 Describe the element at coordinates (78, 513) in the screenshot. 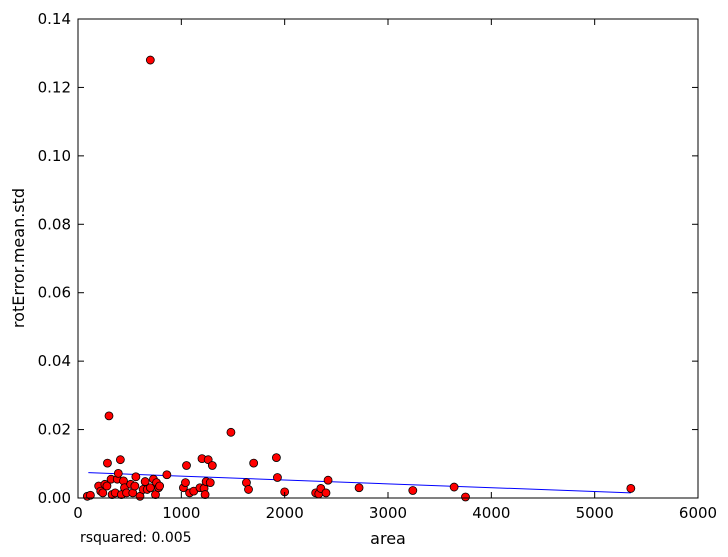

I see `x-tick-label: 0` at that location.